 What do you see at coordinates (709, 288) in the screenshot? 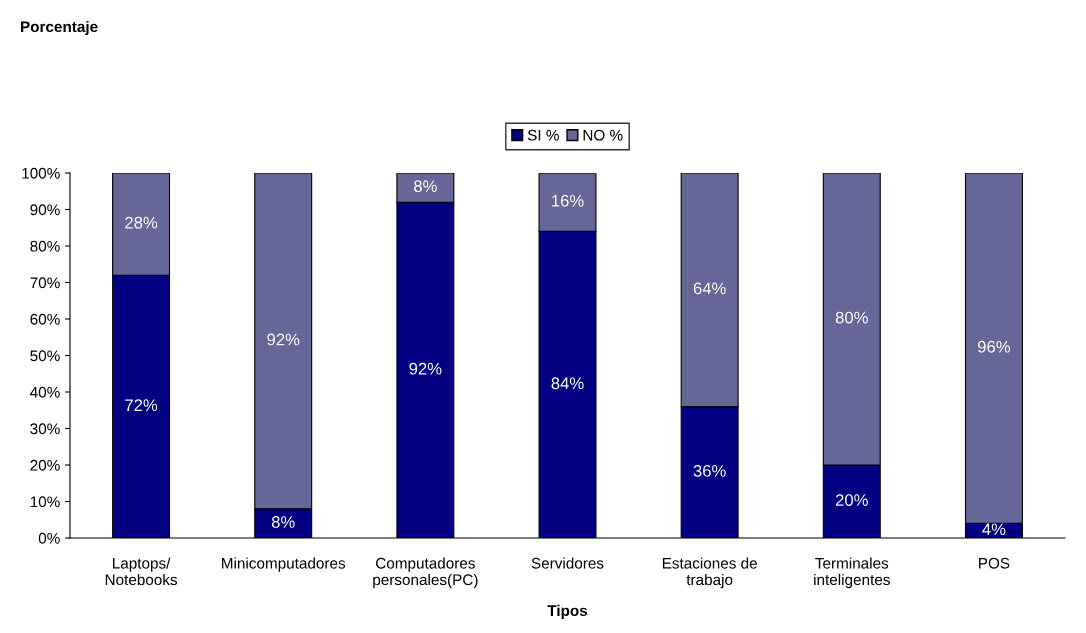
I see `data-label: 64%` at bounding box center [709, 288].